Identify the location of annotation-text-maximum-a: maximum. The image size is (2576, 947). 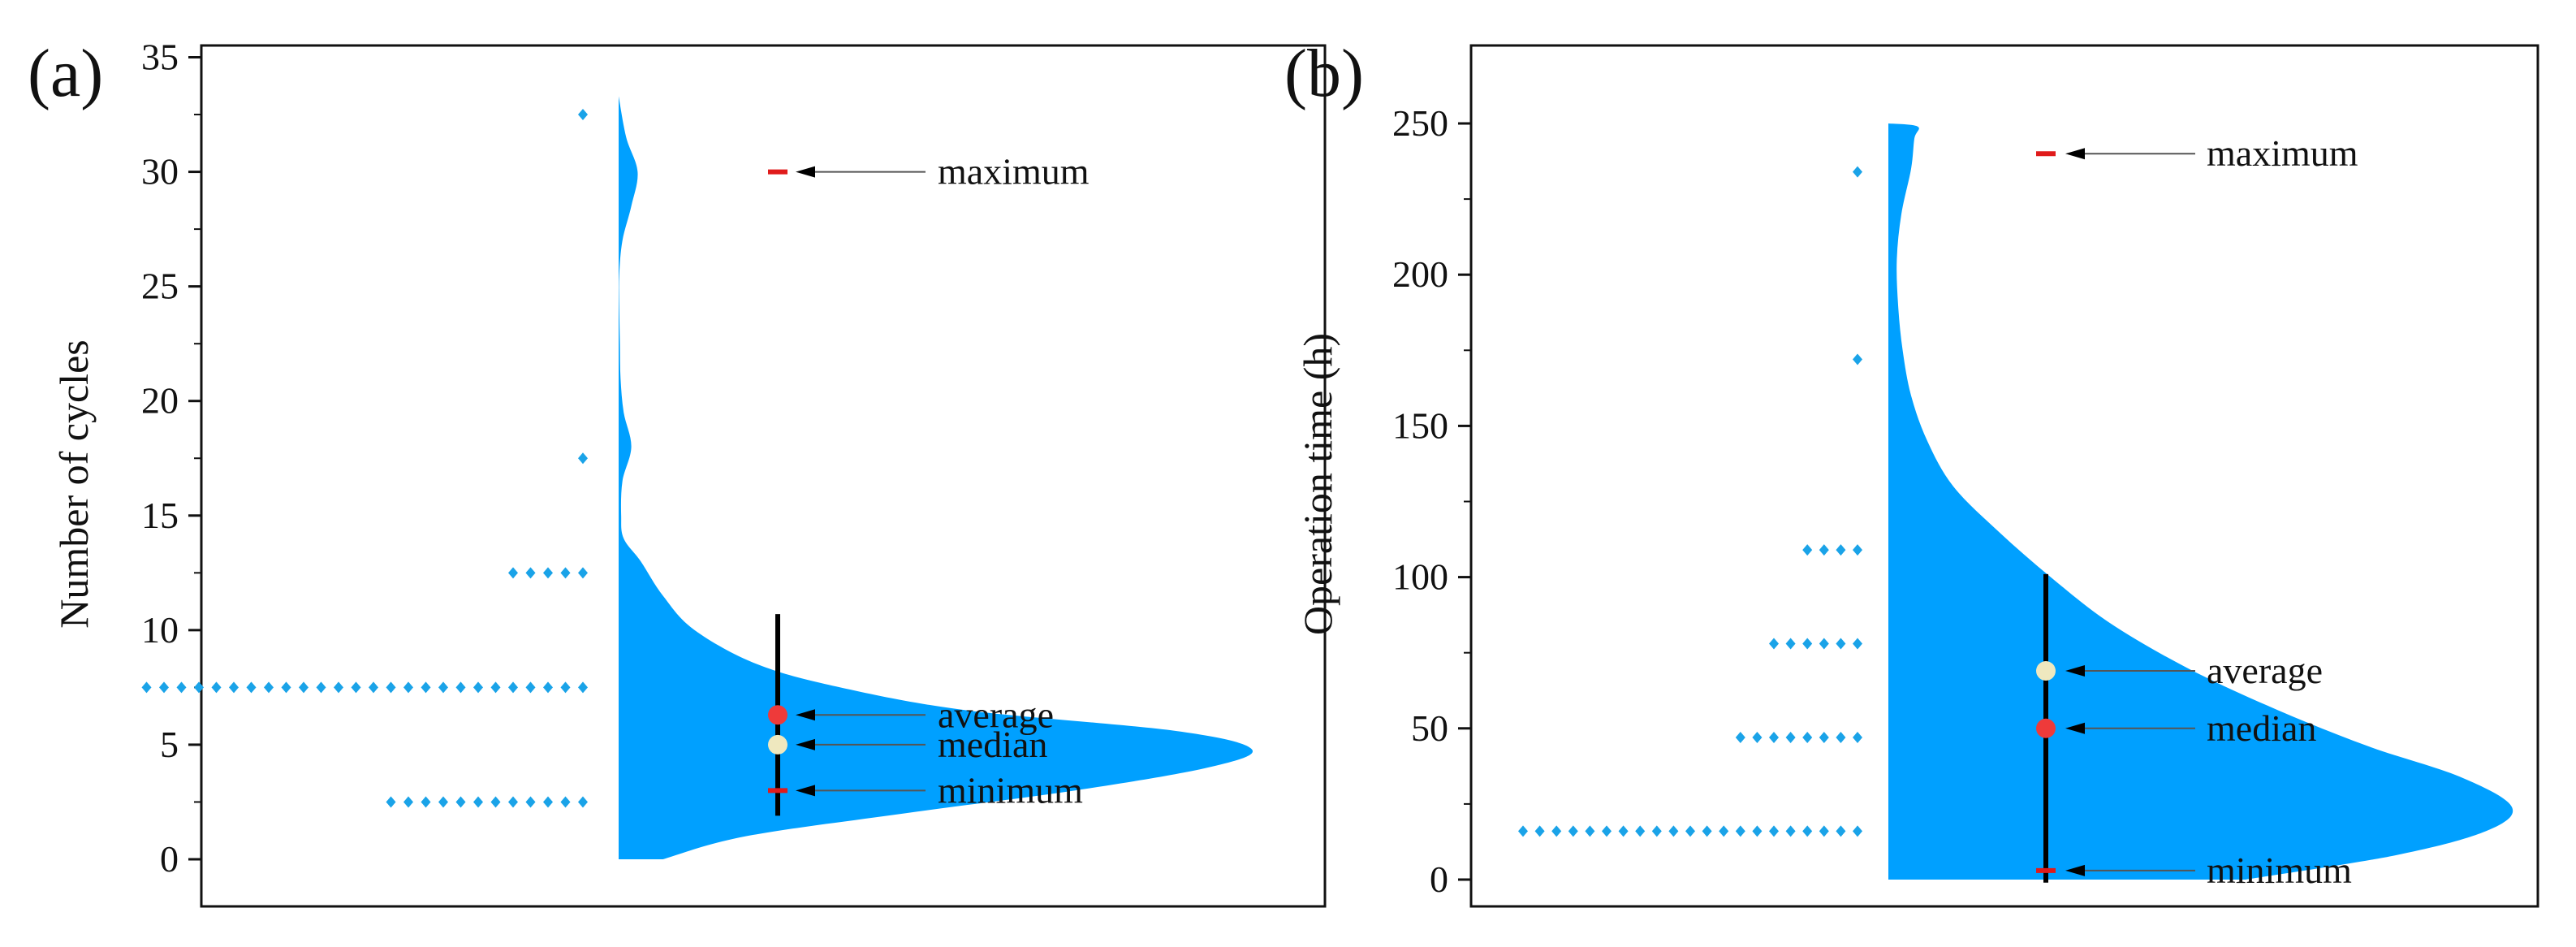
(1014, 171).